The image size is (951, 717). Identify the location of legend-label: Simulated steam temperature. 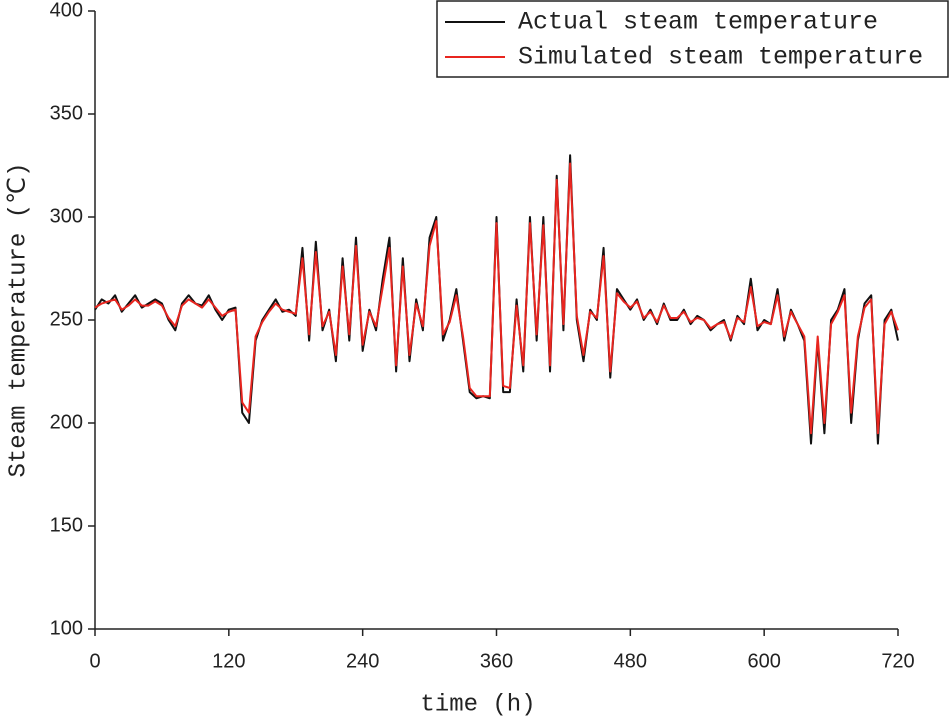
(720, 57).